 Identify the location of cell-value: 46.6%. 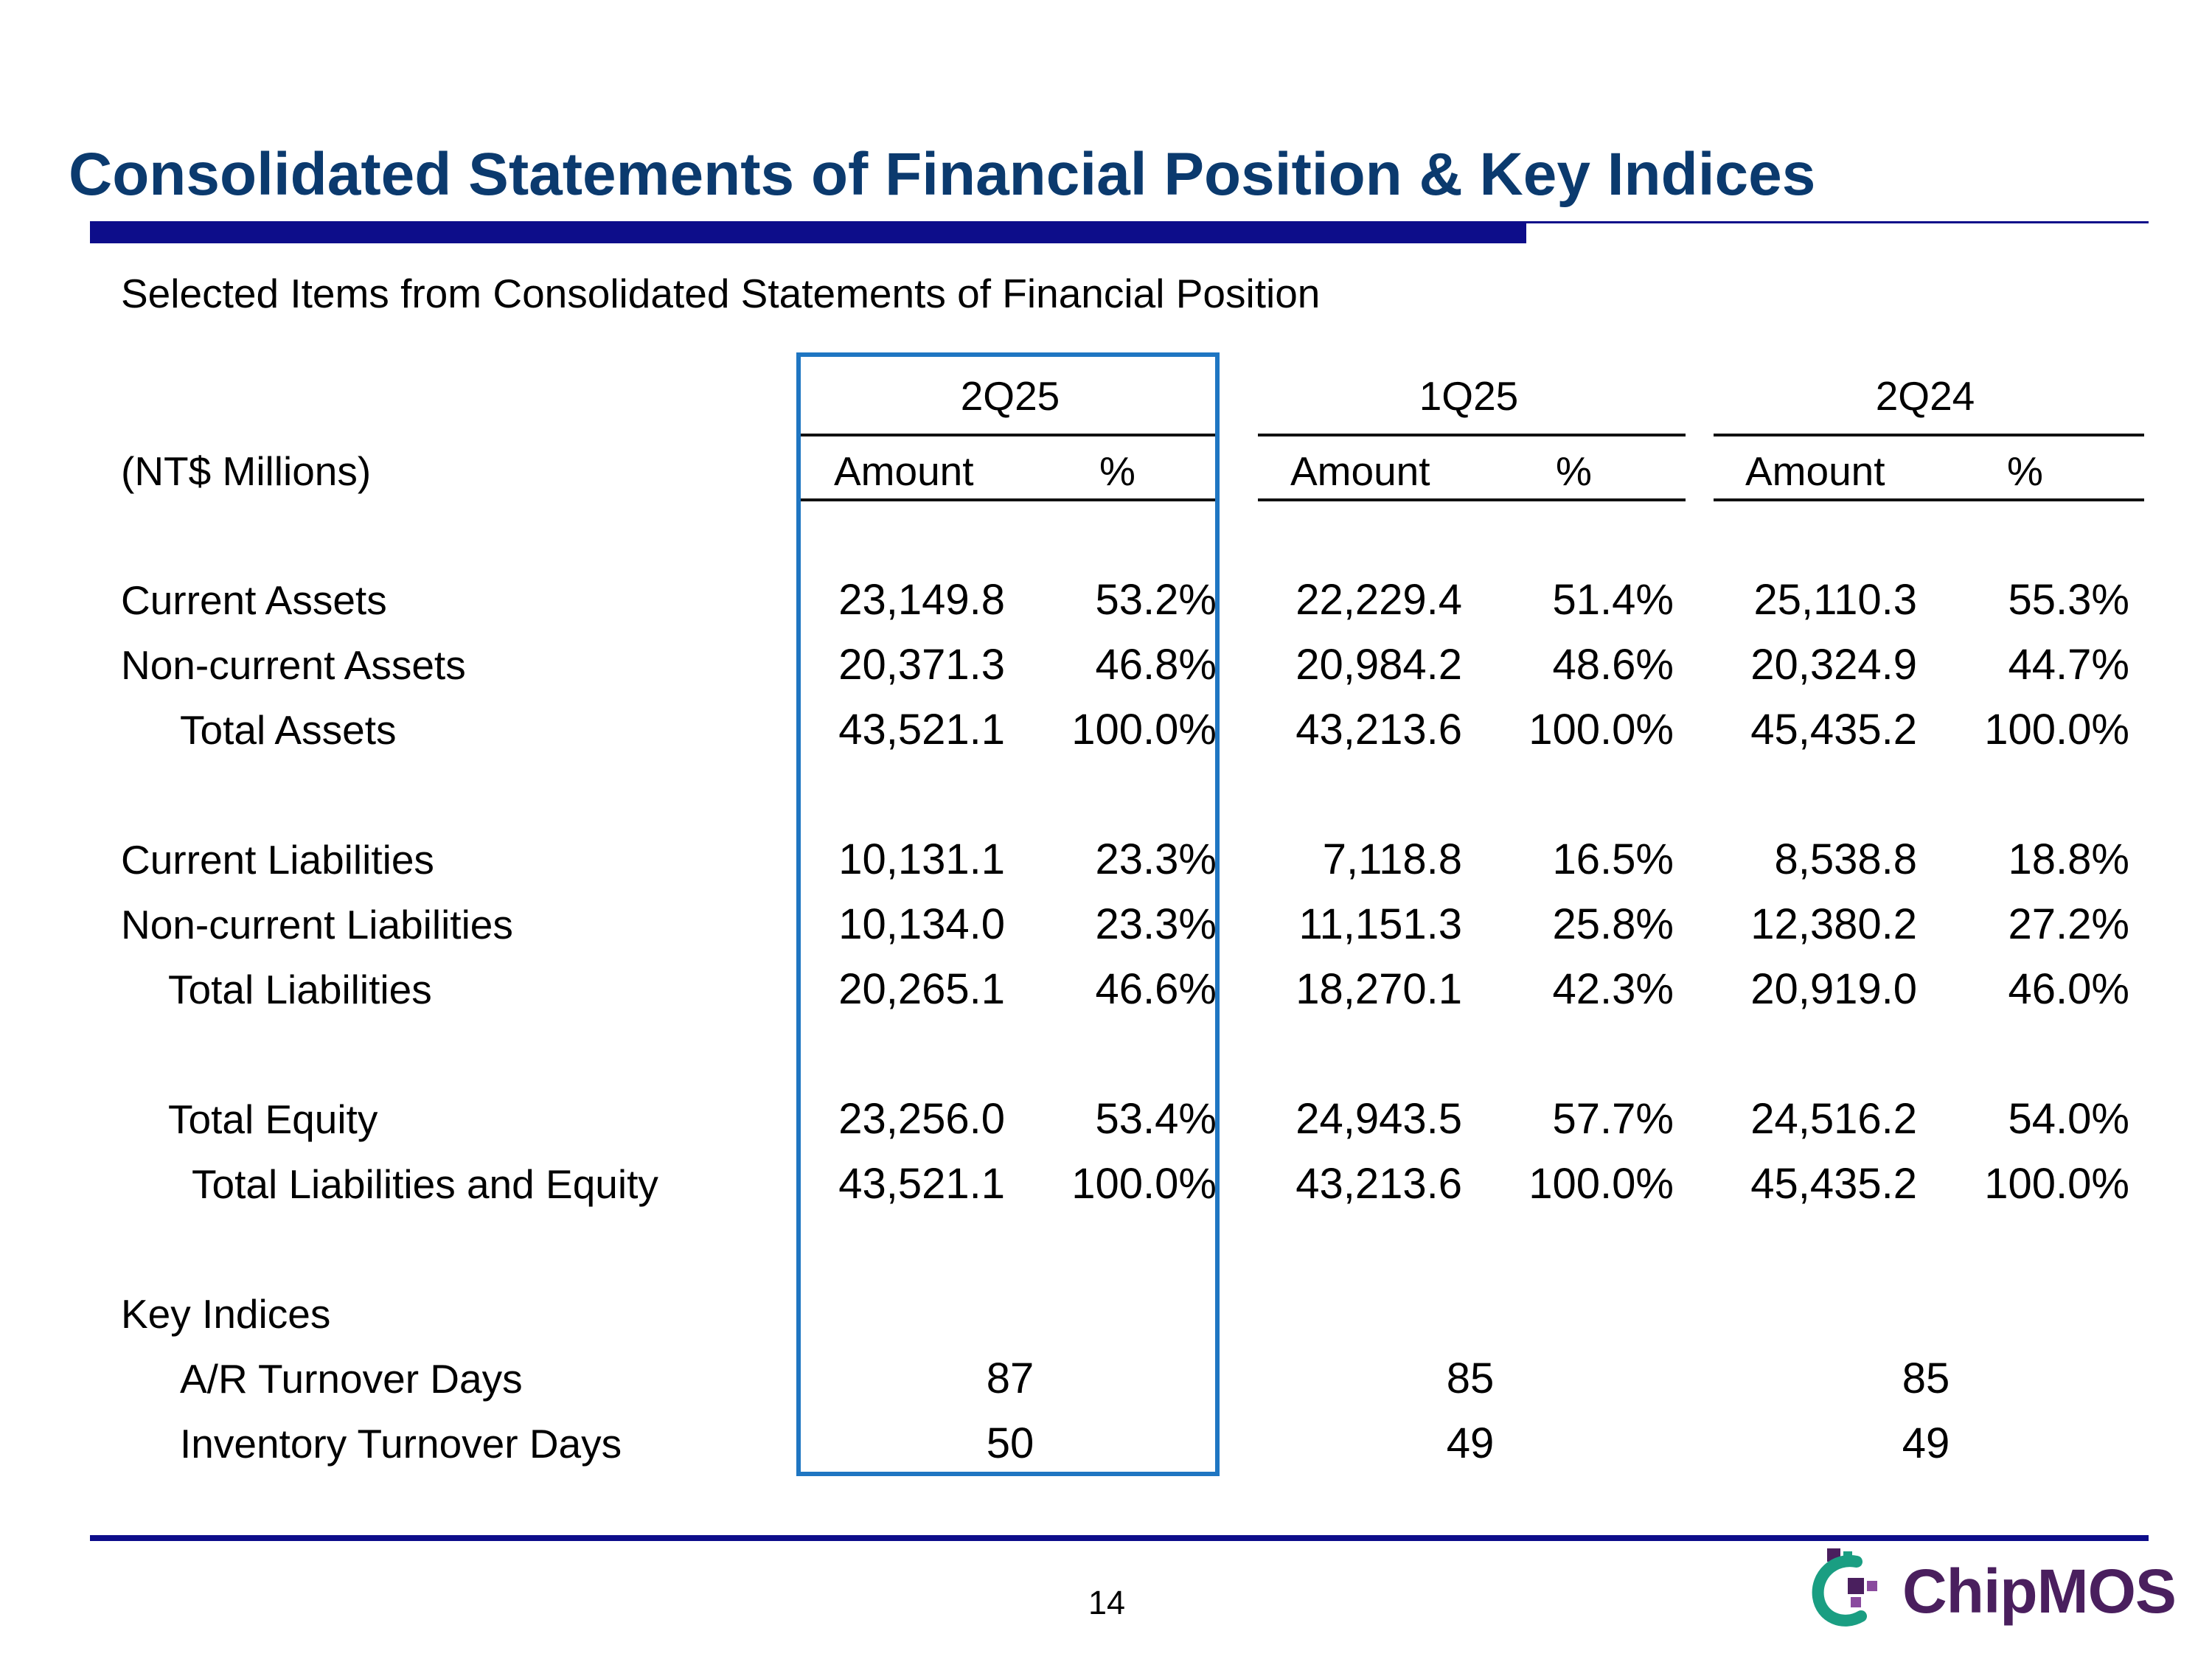
(1156, 989).